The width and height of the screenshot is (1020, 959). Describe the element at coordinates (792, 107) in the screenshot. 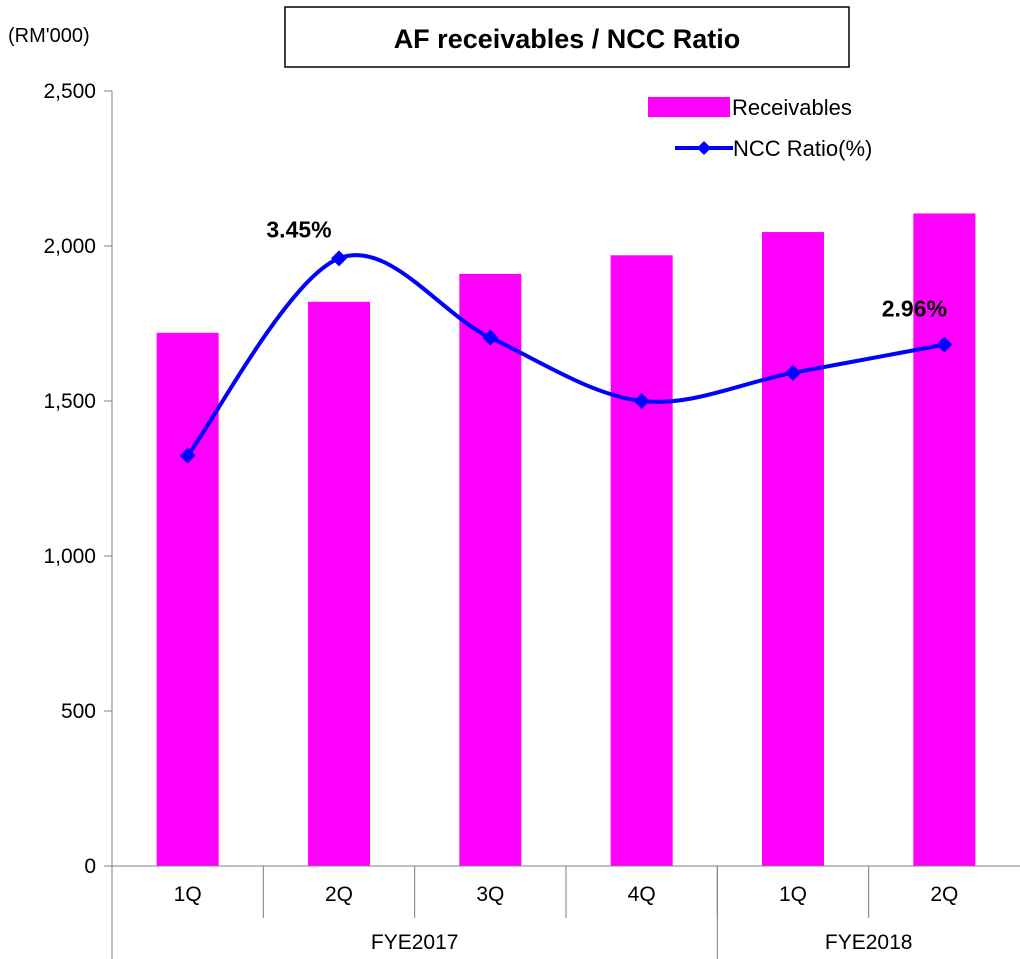

I see `legend-label-receivables: Receivables` at that location.